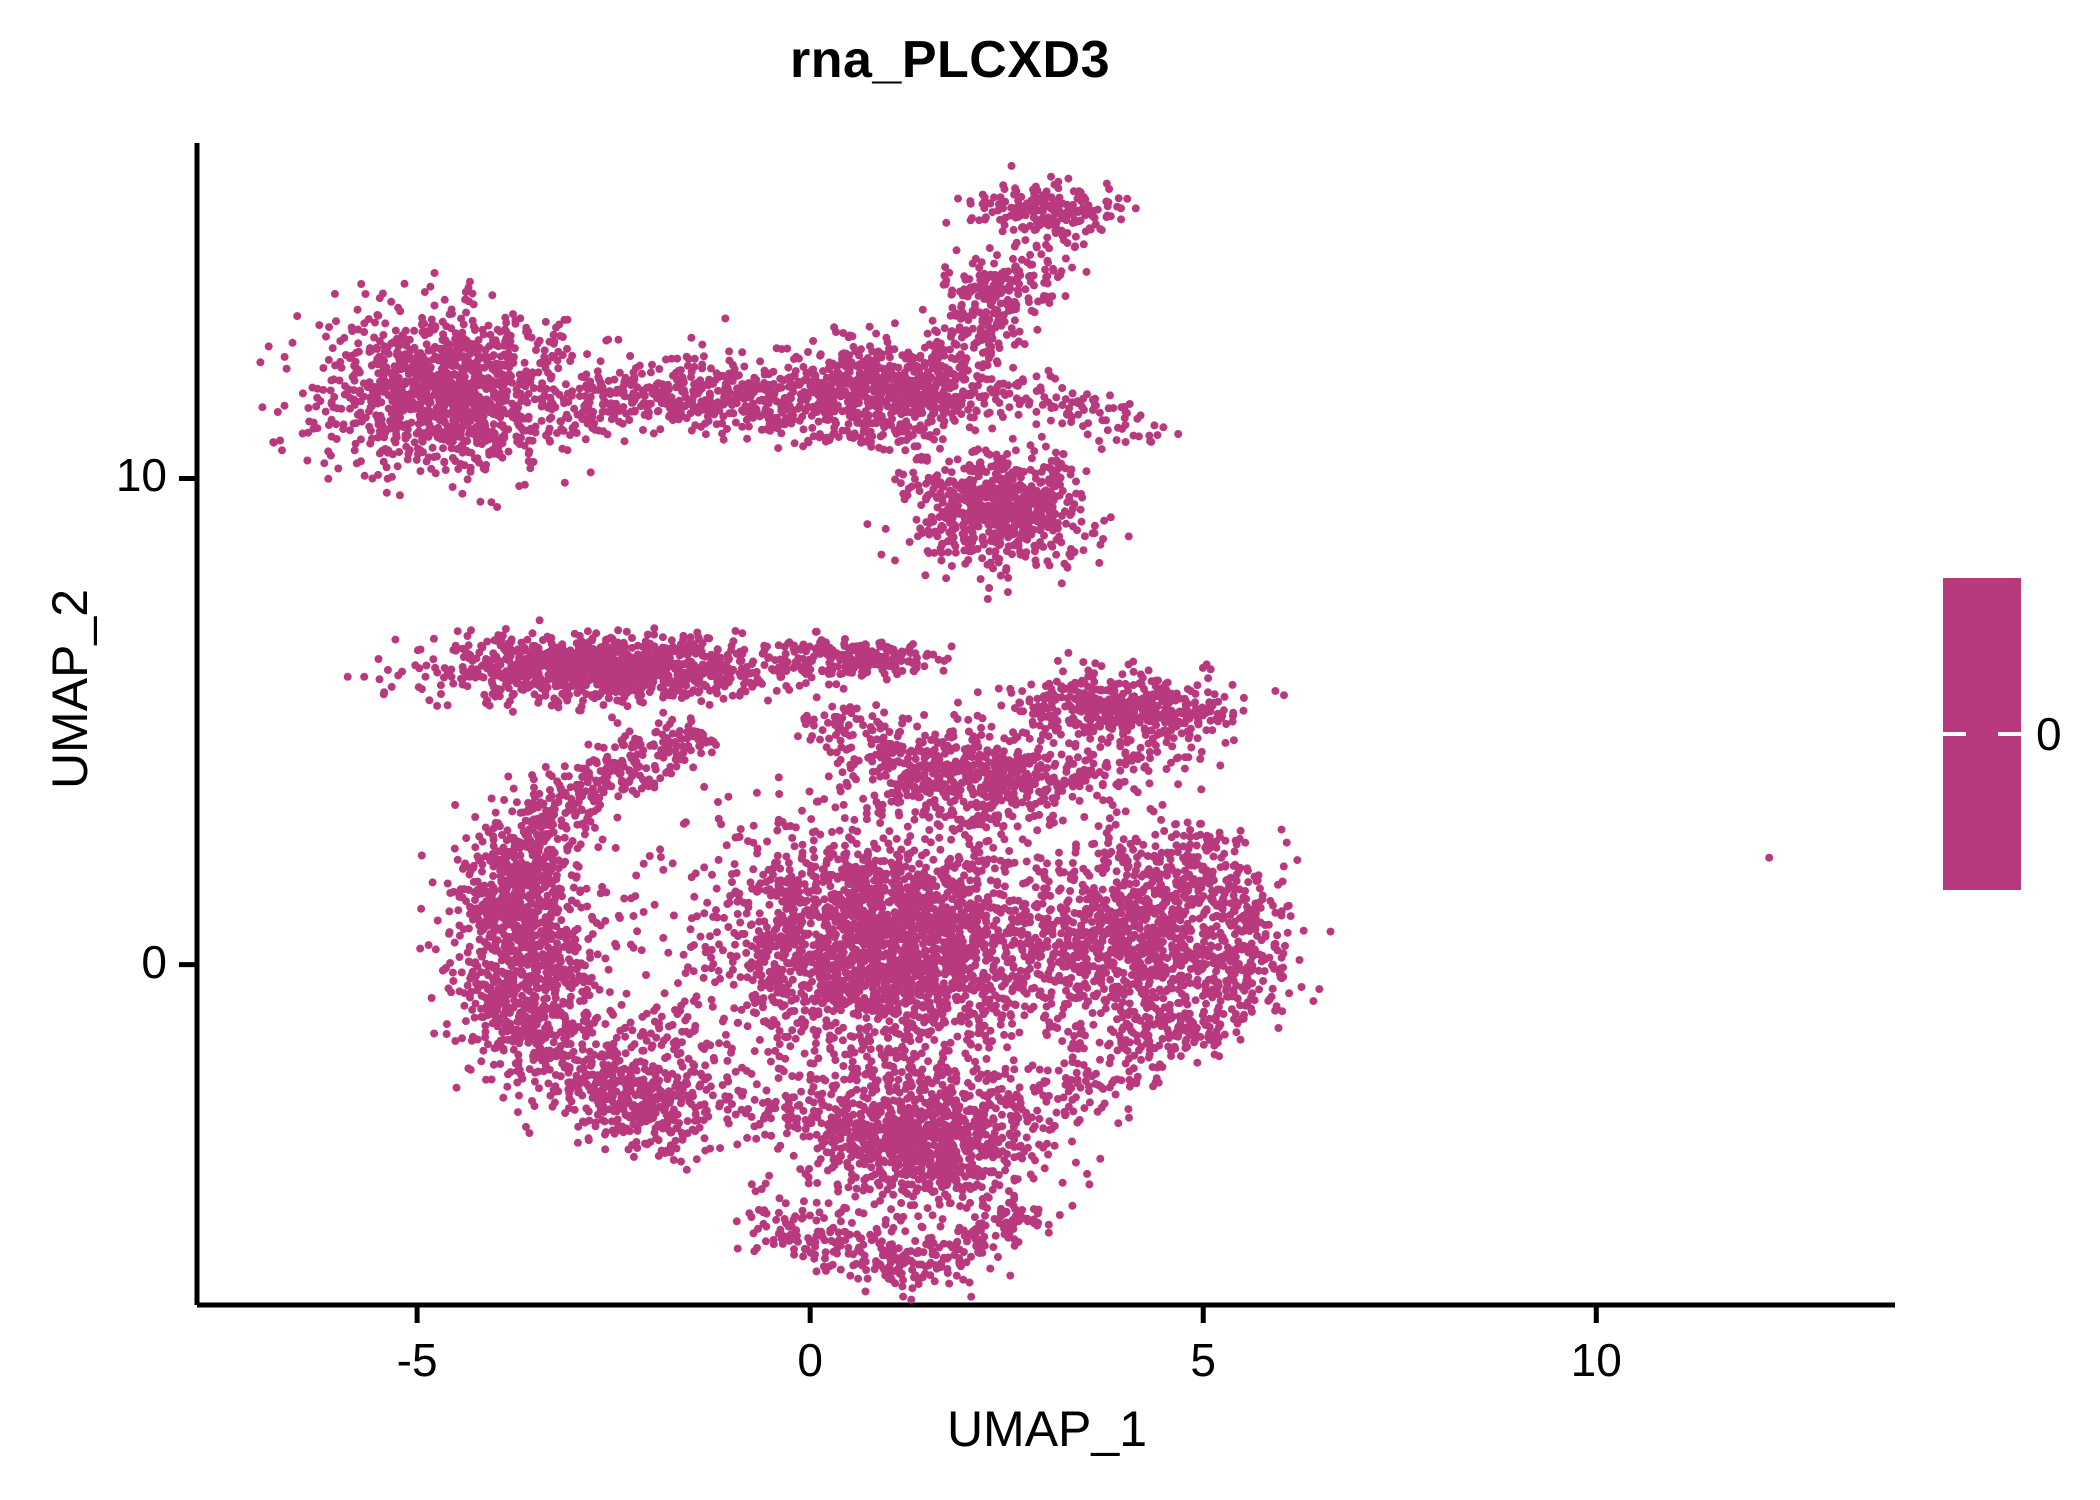 This screenshot has width=2100, height=1500. I want to click on colorbar-tick-label-0: 0, so click(2049, 734).